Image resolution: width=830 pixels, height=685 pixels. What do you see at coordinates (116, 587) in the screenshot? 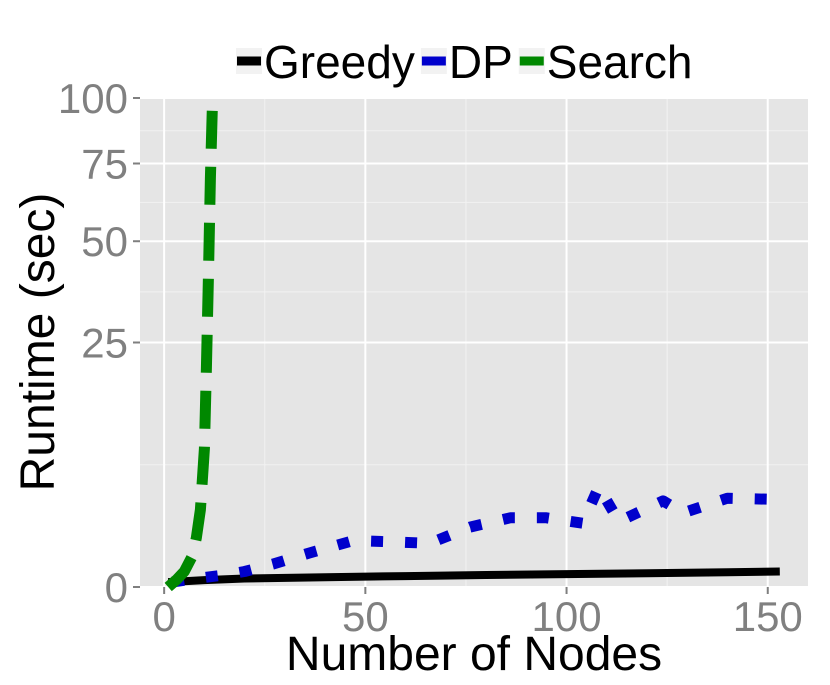
I see `y-tick-label: 0` at bounding box center [116, 587].